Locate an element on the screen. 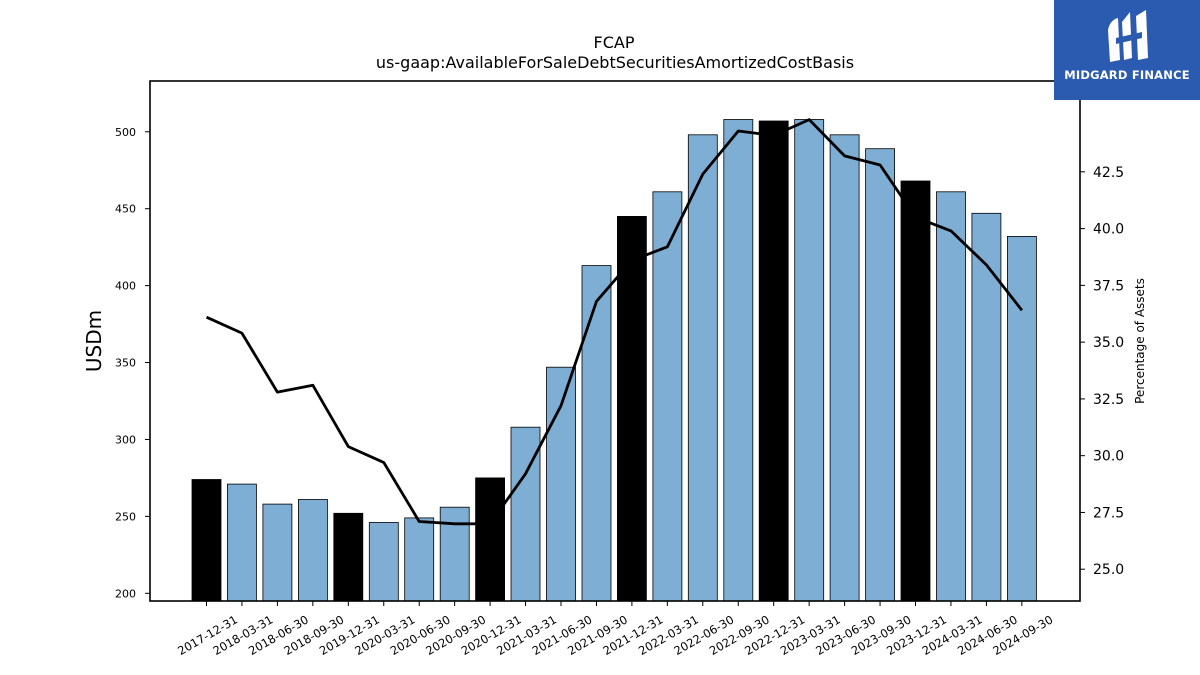 The width and height of the screenshot is (1200, 675). y-axis-label: USDm is located at coordinates (94, 341).